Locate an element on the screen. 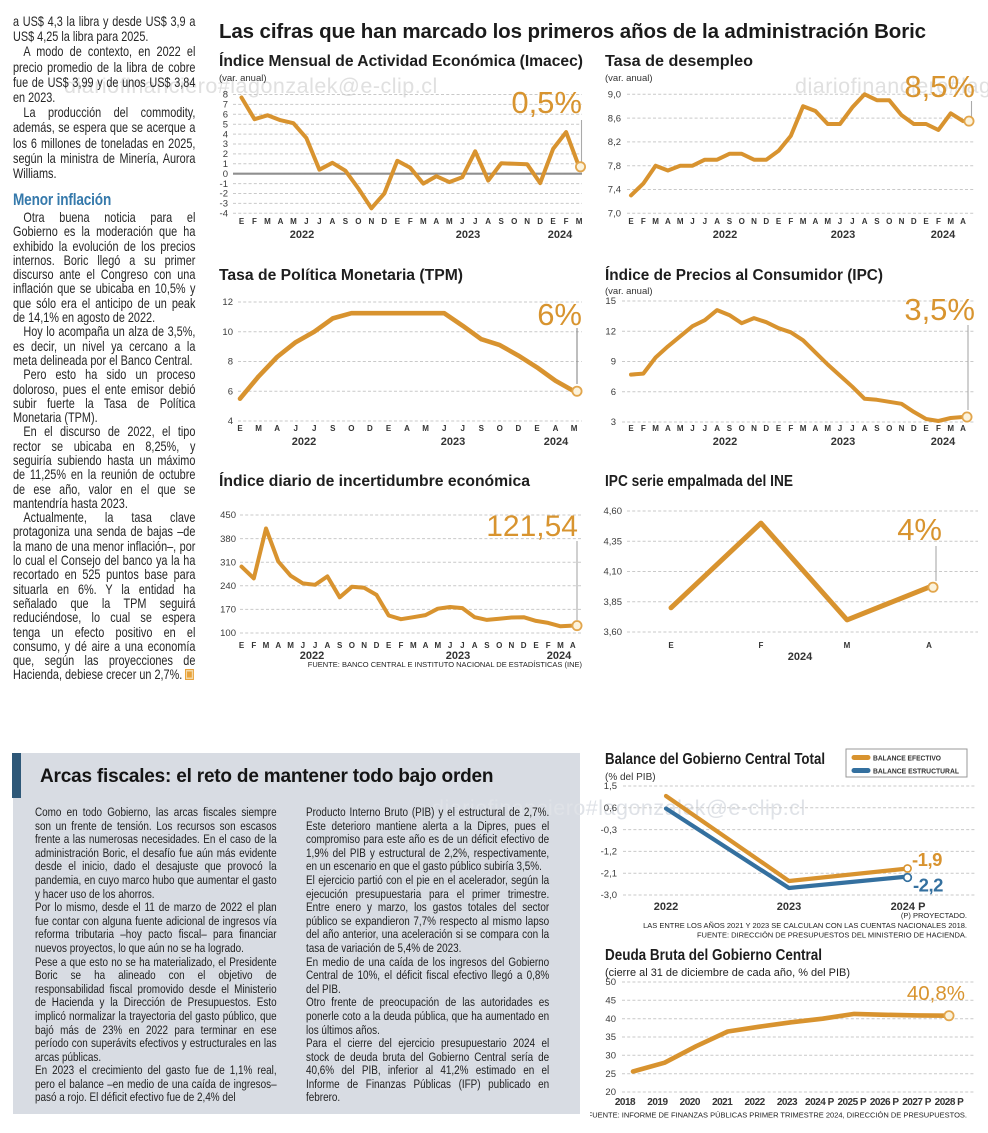 This screenshot has width=988, height=1133. svg-text: 35 is located at coordinates (610, 1037).